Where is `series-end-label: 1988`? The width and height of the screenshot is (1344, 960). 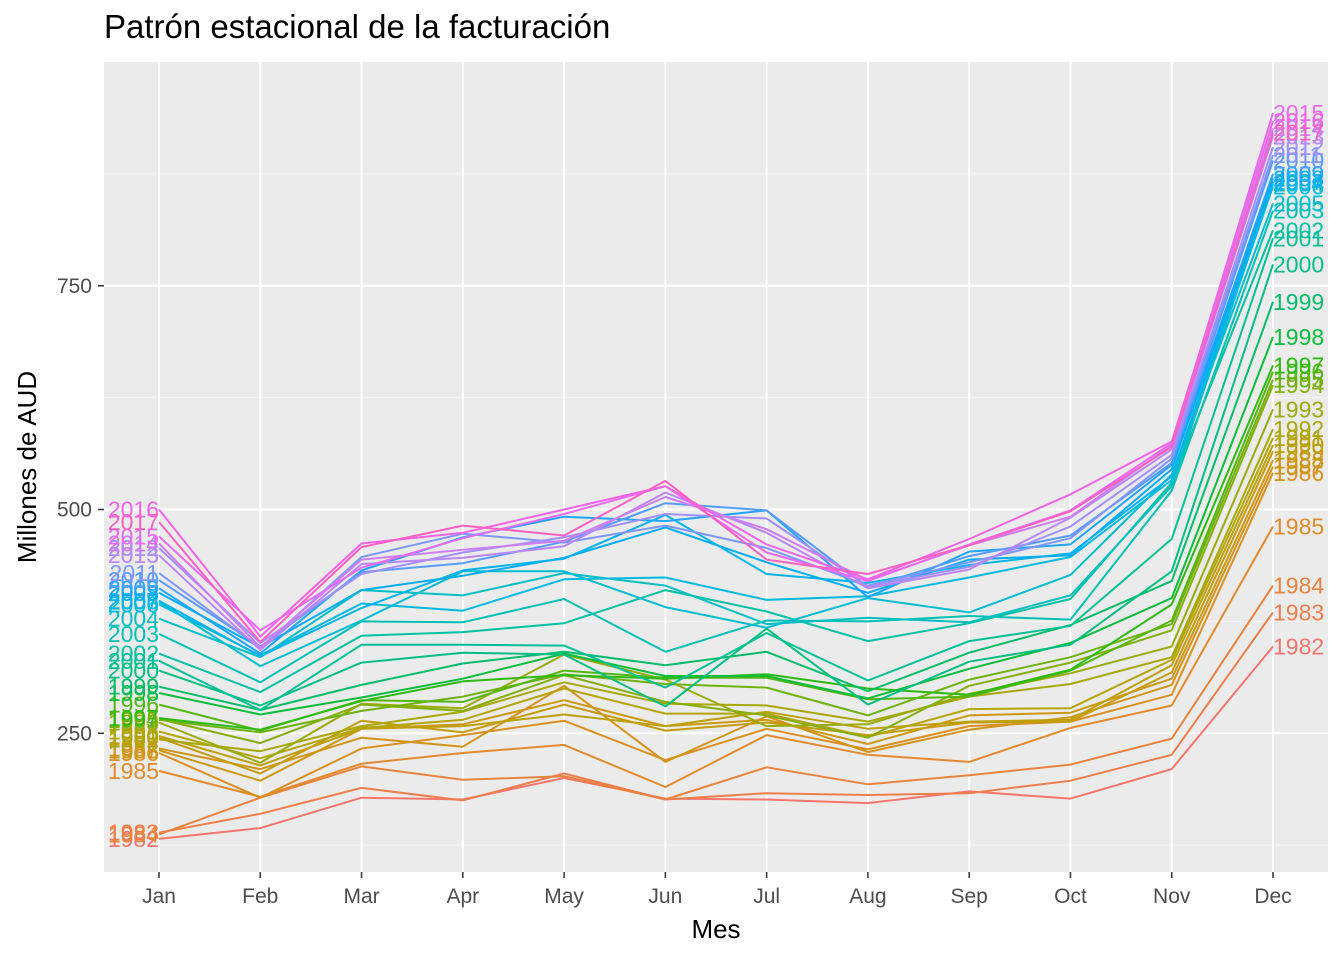
series-end-label: 1988 is located at coordinates (1298, 460).